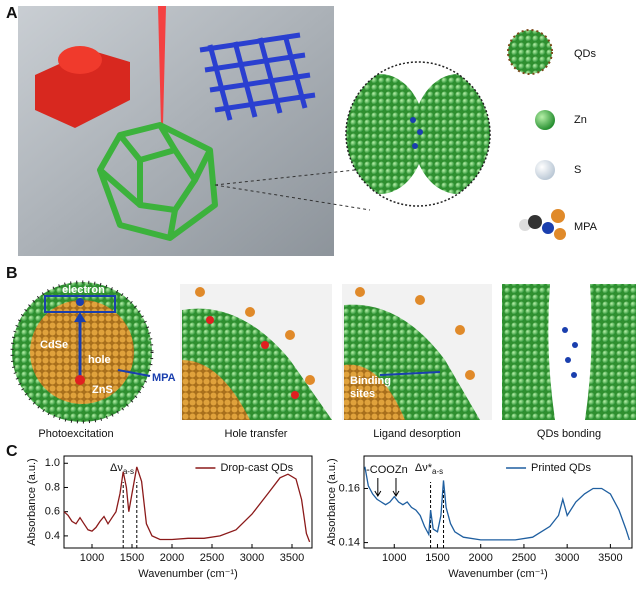  What do you see at coordinates (417, 352) in the screenshot?
I see `ligand-desorption-render` at bounding box center [417, 352].